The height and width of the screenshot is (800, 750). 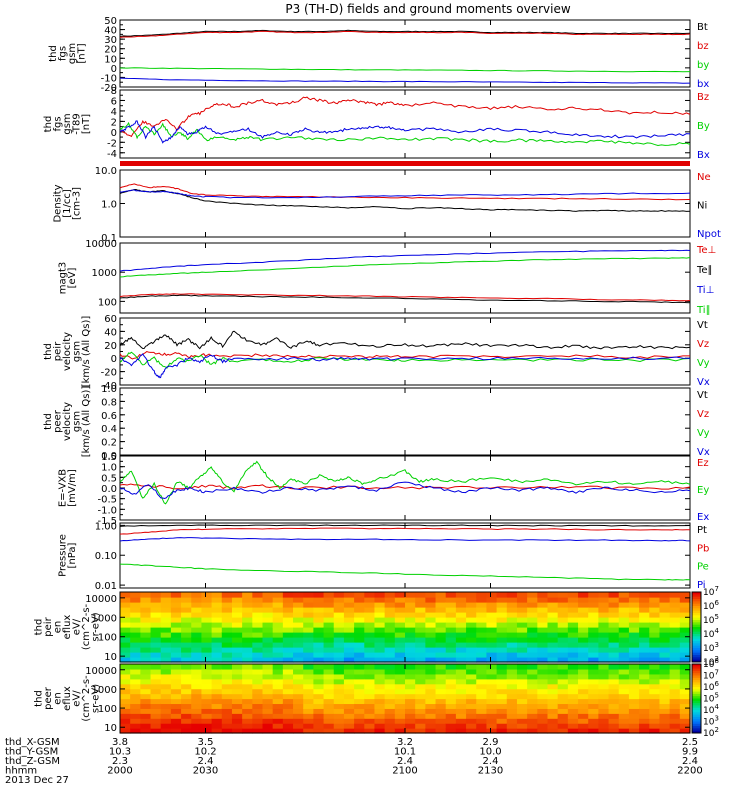 I want to click on y-label-line: sr-eV), so click(x=96, y=626).